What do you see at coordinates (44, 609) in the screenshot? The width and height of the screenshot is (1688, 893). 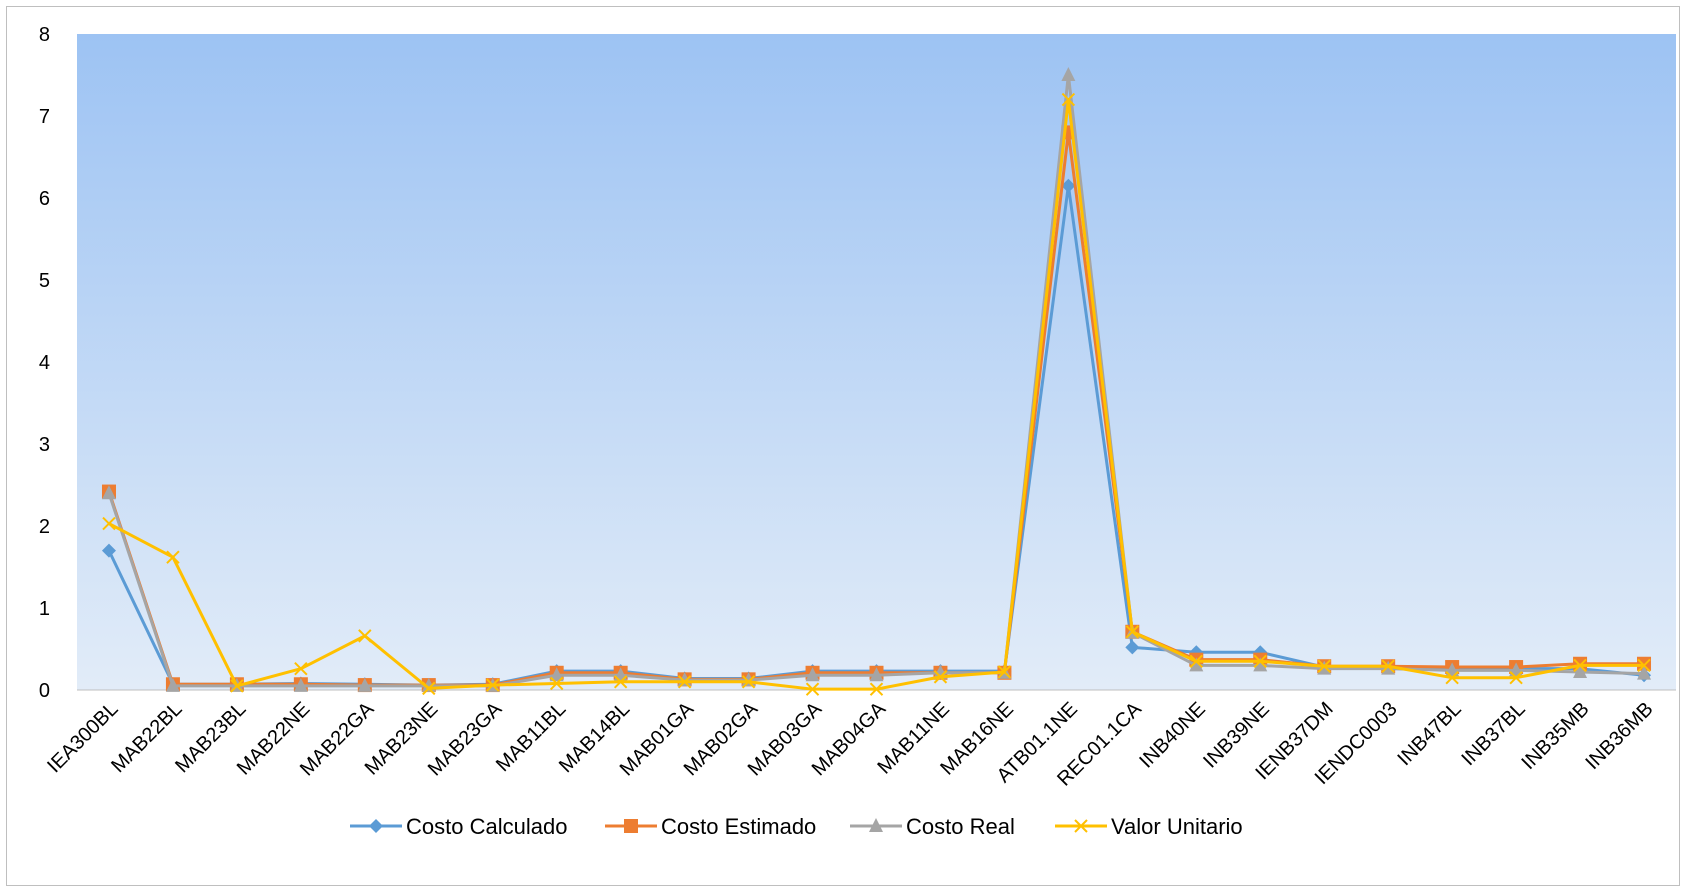 I see `y-tick-label: 1` at bounding box center [44, 609].